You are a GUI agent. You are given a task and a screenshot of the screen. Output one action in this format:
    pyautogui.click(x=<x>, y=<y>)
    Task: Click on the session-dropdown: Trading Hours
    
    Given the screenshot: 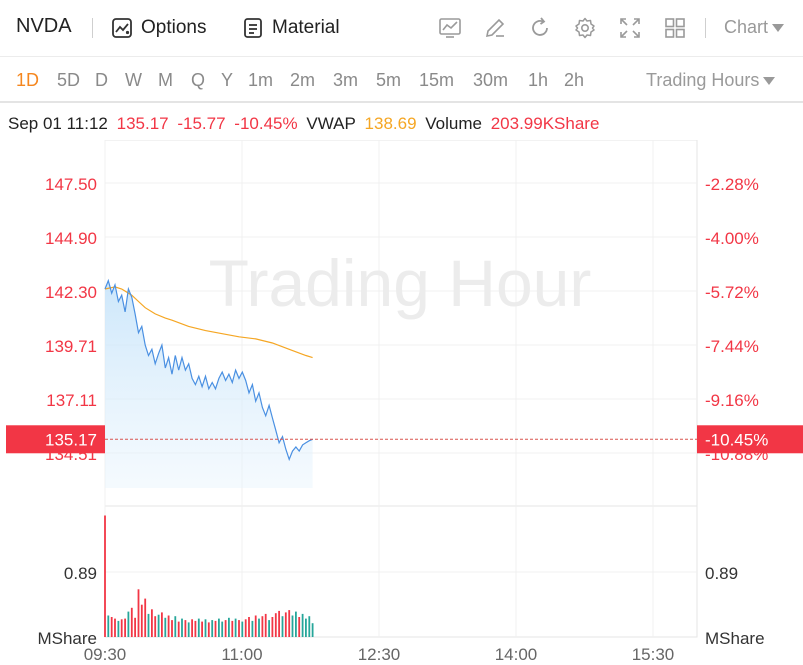 What is the action you would take?
    pyautogui.click(x=711, y=80)
    